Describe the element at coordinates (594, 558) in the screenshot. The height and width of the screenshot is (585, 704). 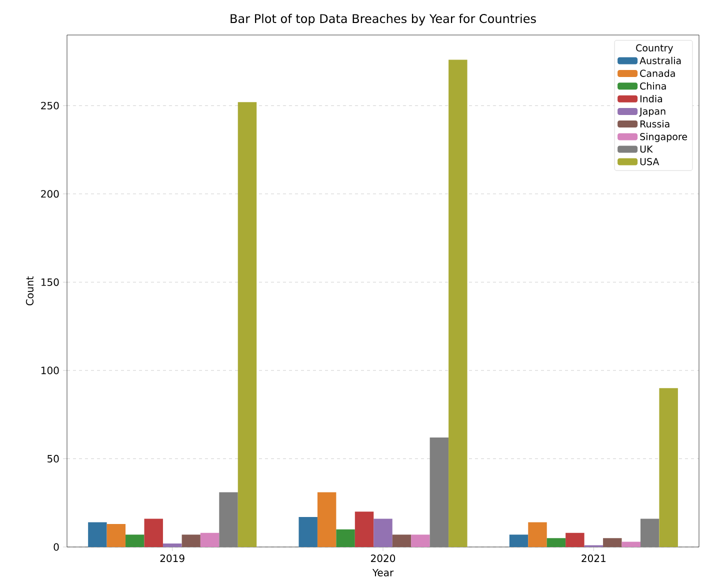
I see `x-tick-label: 2021` at that location.